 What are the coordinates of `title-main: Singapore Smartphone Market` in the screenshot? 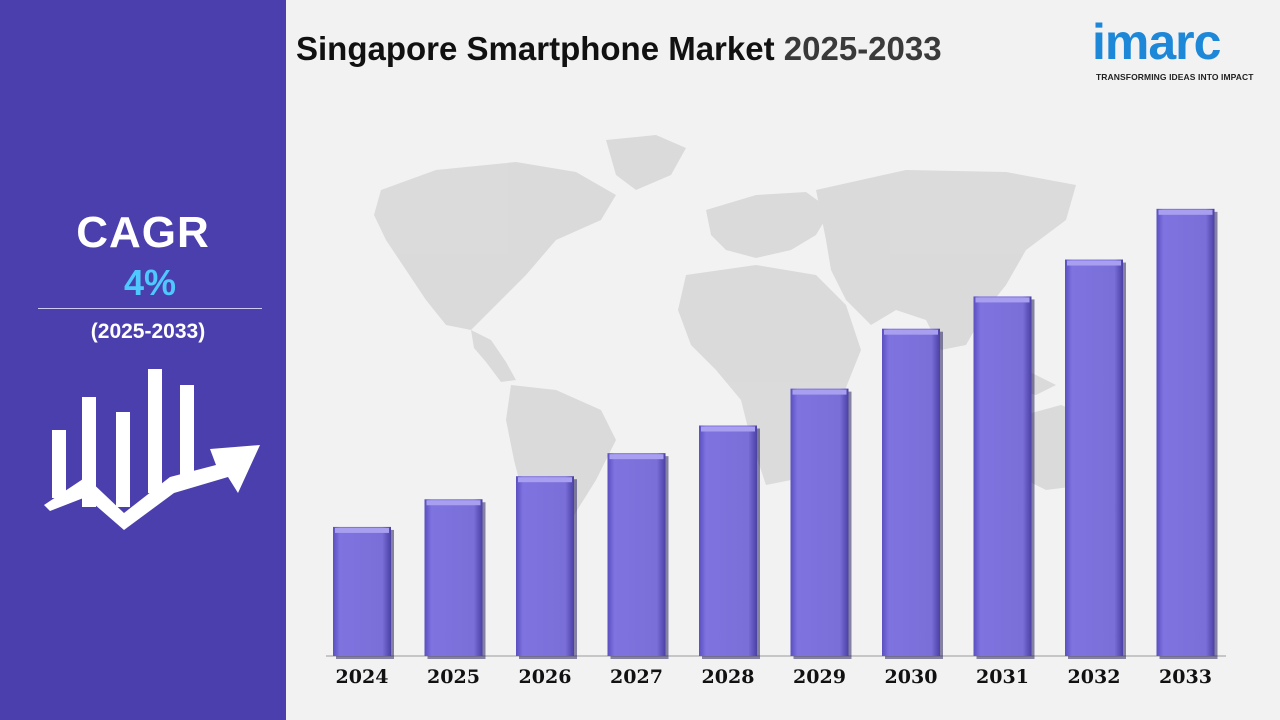 It's located at (535, 48).